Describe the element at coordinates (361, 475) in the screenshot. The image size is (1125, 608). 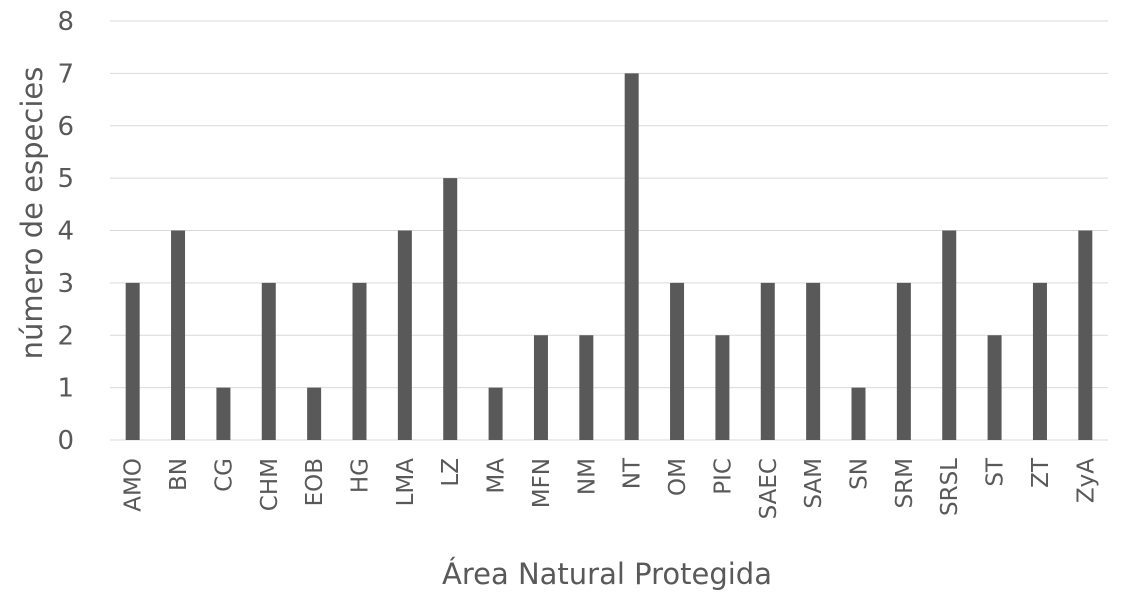
I see `x-tick-label: HG` at that location.